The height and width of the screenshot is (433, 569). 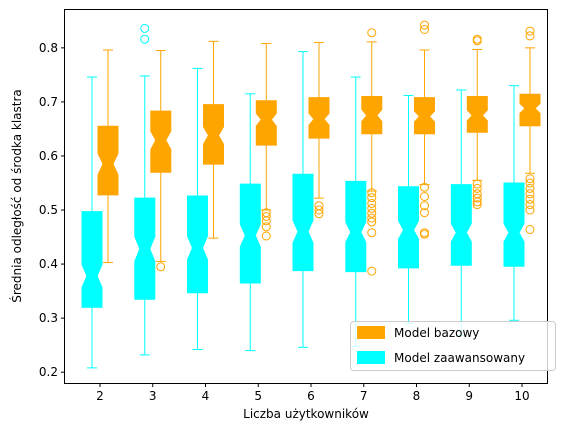 What do you see at coordinates (153, 396) in the screenshot?
I see `x-tick-label-3: 3` at bounding box center [153, 396].